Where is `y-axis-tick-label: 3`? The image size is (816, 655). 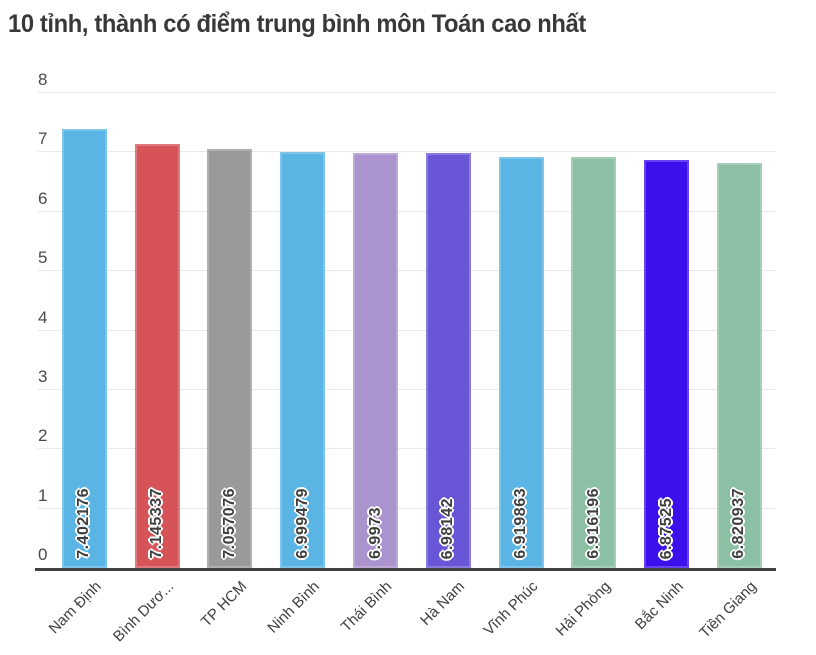 y-axis-tick-label: 3 is located at coordinates (43, 376).